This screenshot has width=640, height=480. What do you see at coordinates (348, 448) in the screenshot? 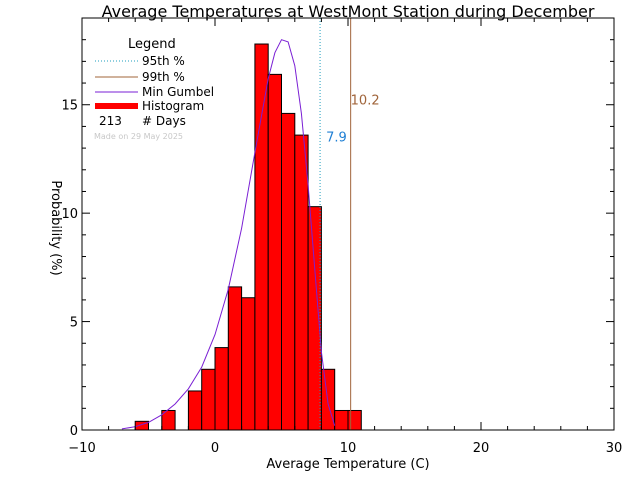
I see `x-tick-label: 10` at bounding box center [348, 448].